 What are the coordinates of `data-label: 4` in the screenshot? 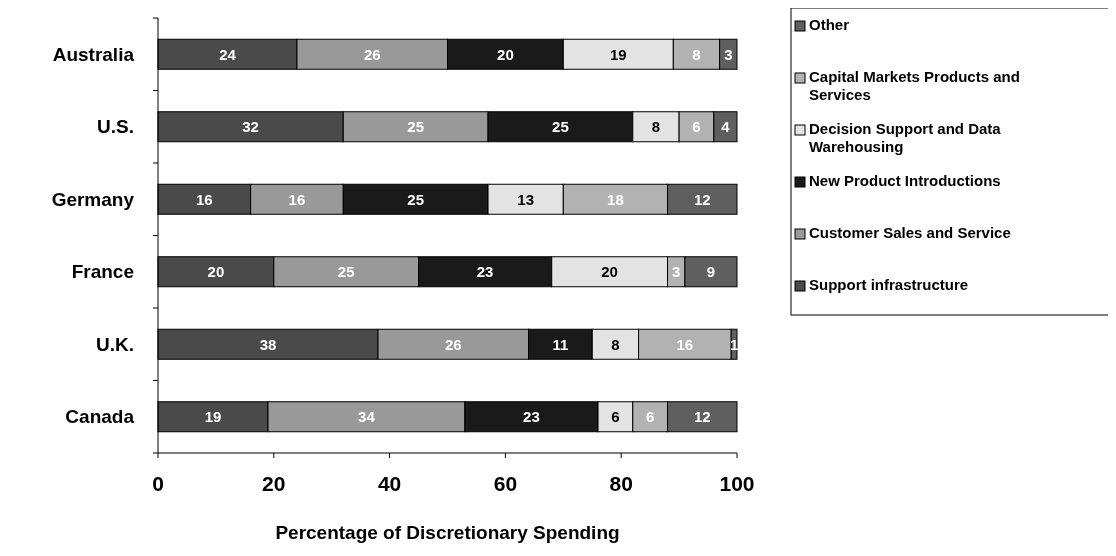 It's located at (726, 126).